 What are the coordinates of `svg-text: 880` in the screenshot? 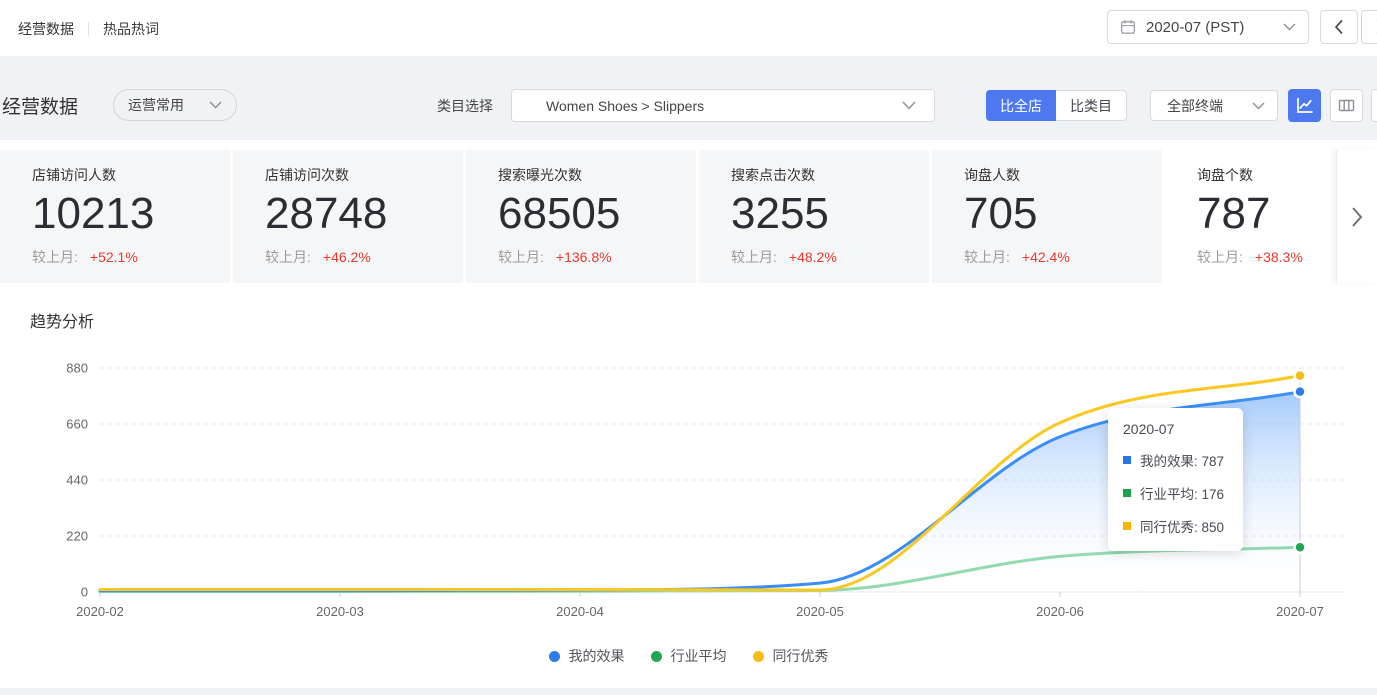 It's located at (77, 368).